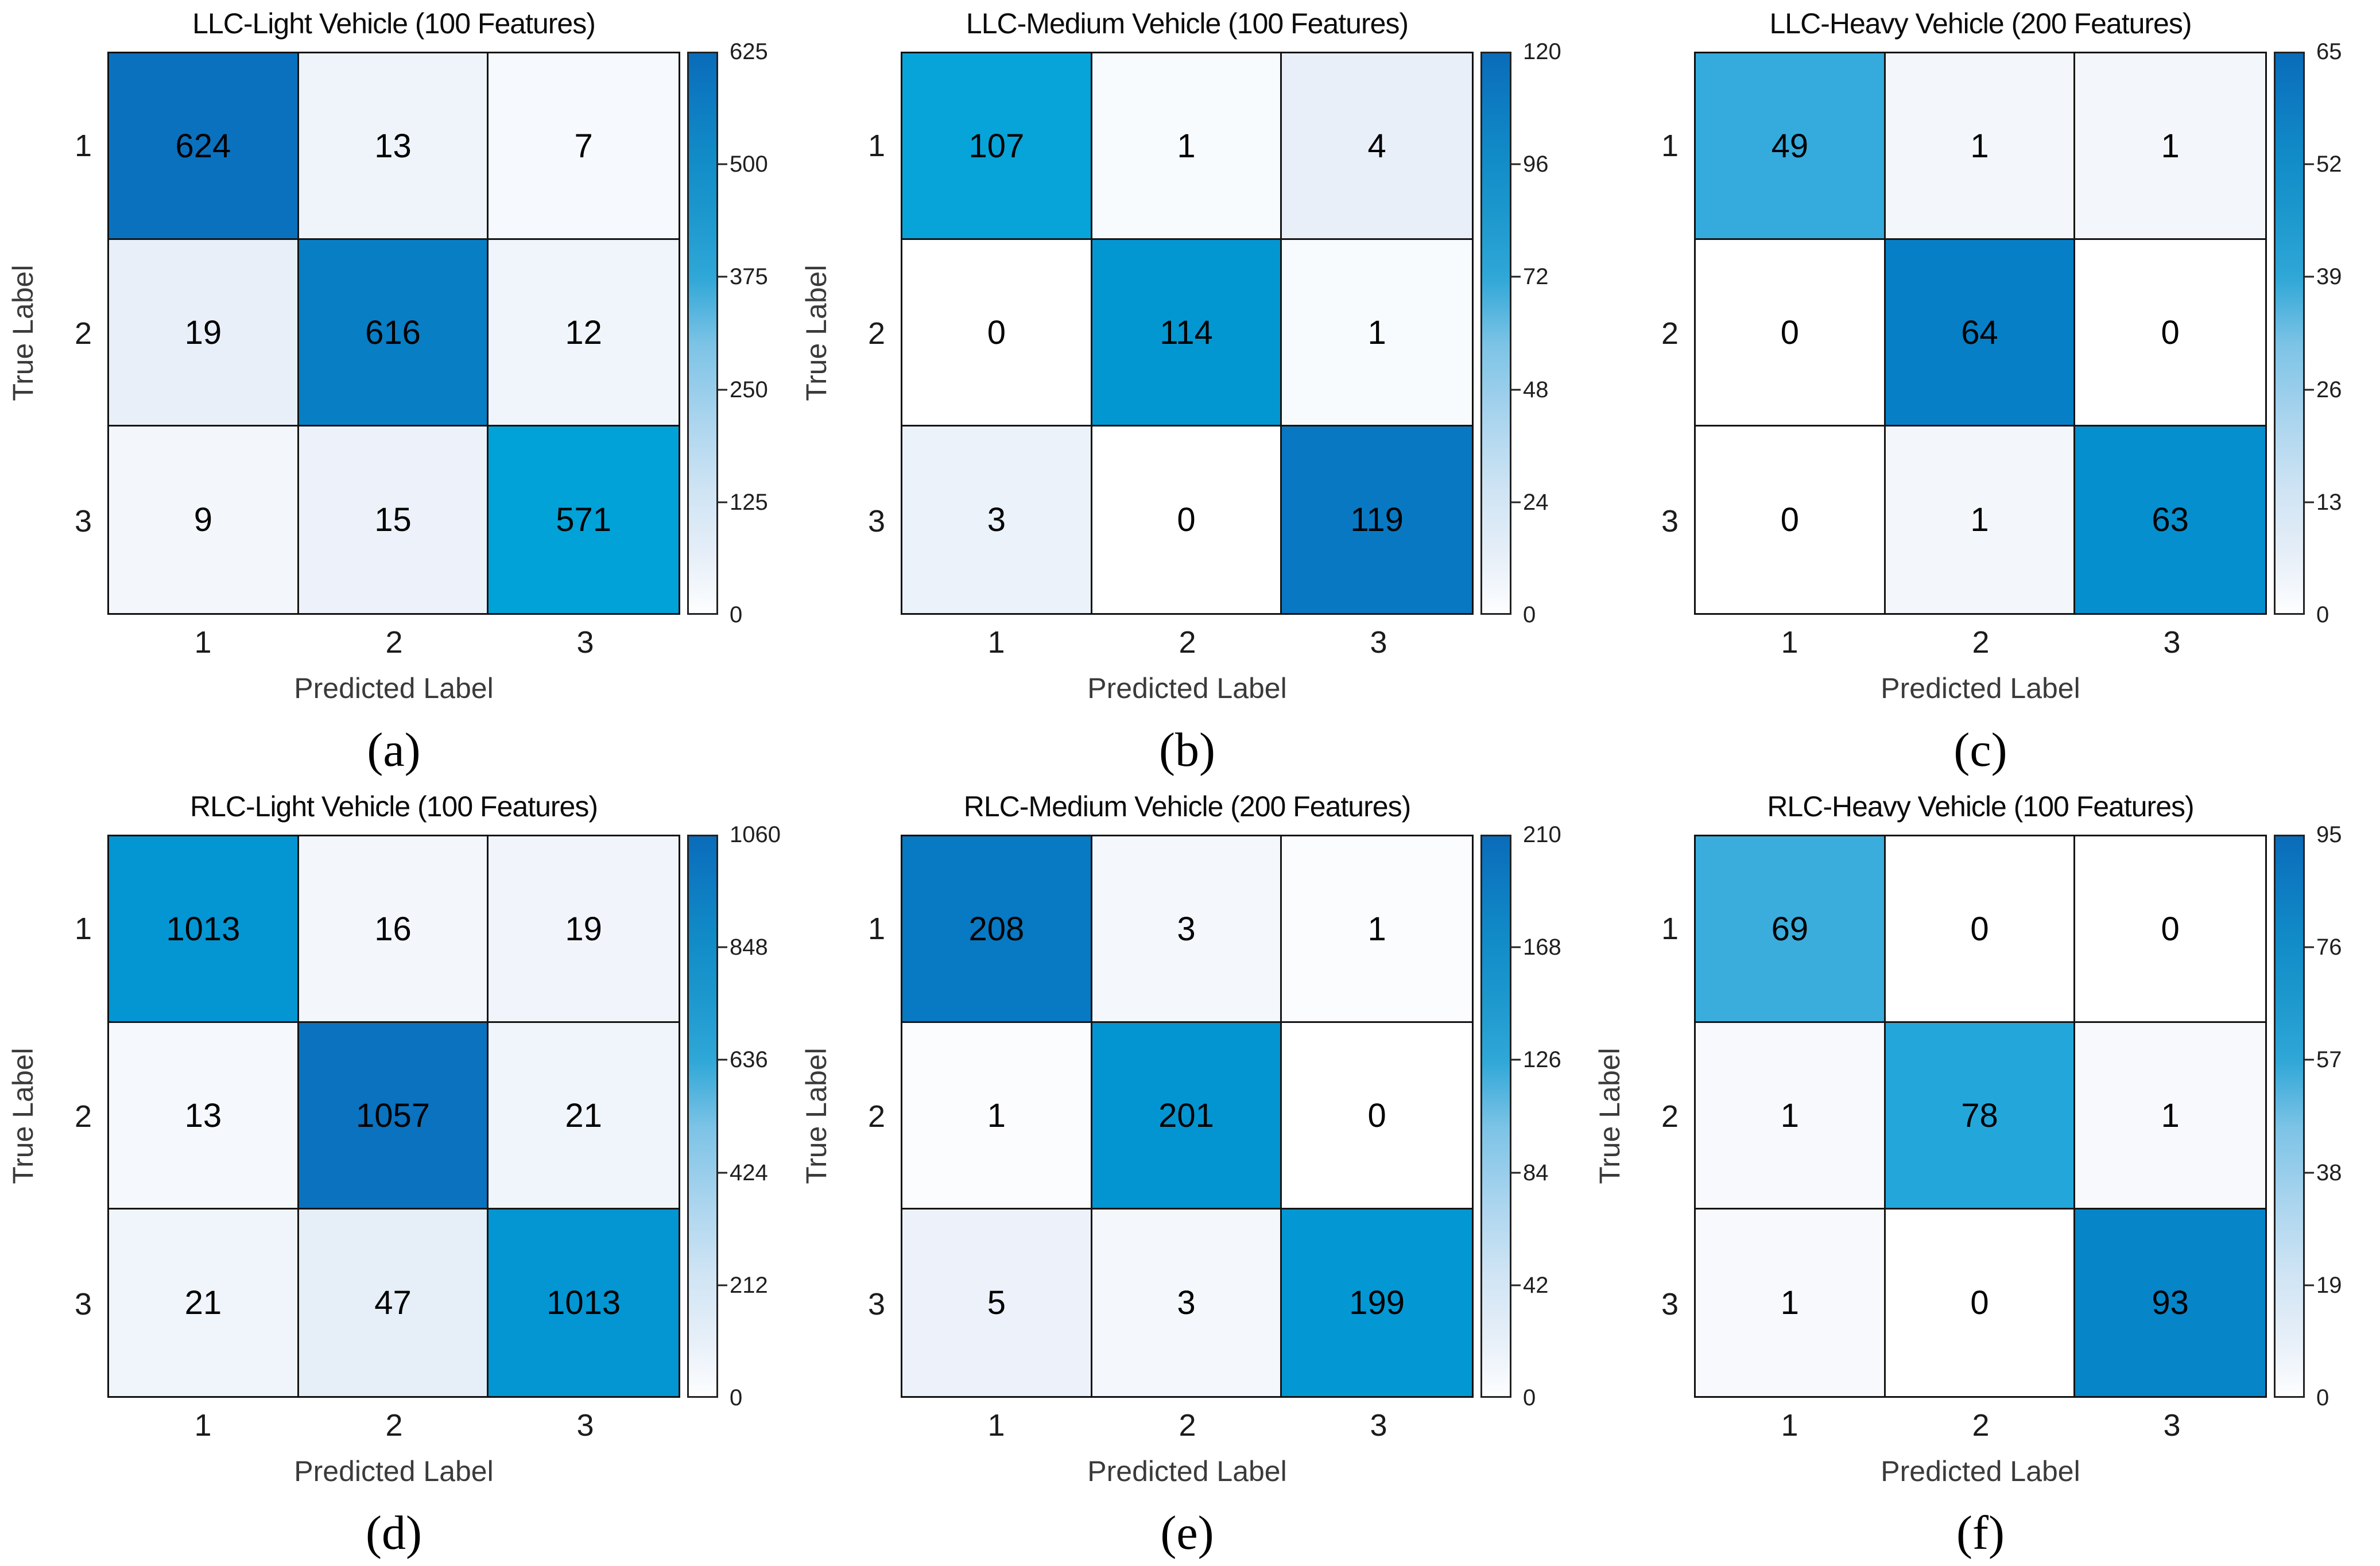  I want to click on colorbar-tick-label: 65, so click(2329, 51).